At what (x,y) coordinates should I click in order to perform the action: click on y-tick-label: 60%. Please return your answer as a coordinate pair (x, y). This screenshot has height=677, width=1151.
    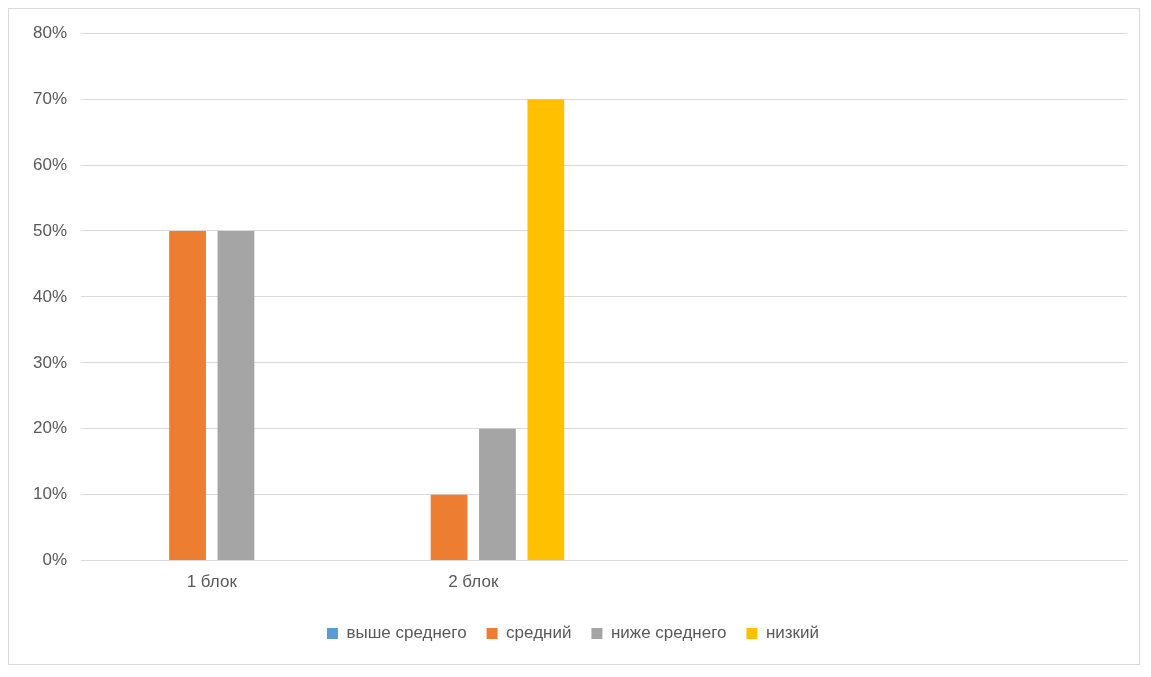
    Looking at the image, I should click on (50, 164).